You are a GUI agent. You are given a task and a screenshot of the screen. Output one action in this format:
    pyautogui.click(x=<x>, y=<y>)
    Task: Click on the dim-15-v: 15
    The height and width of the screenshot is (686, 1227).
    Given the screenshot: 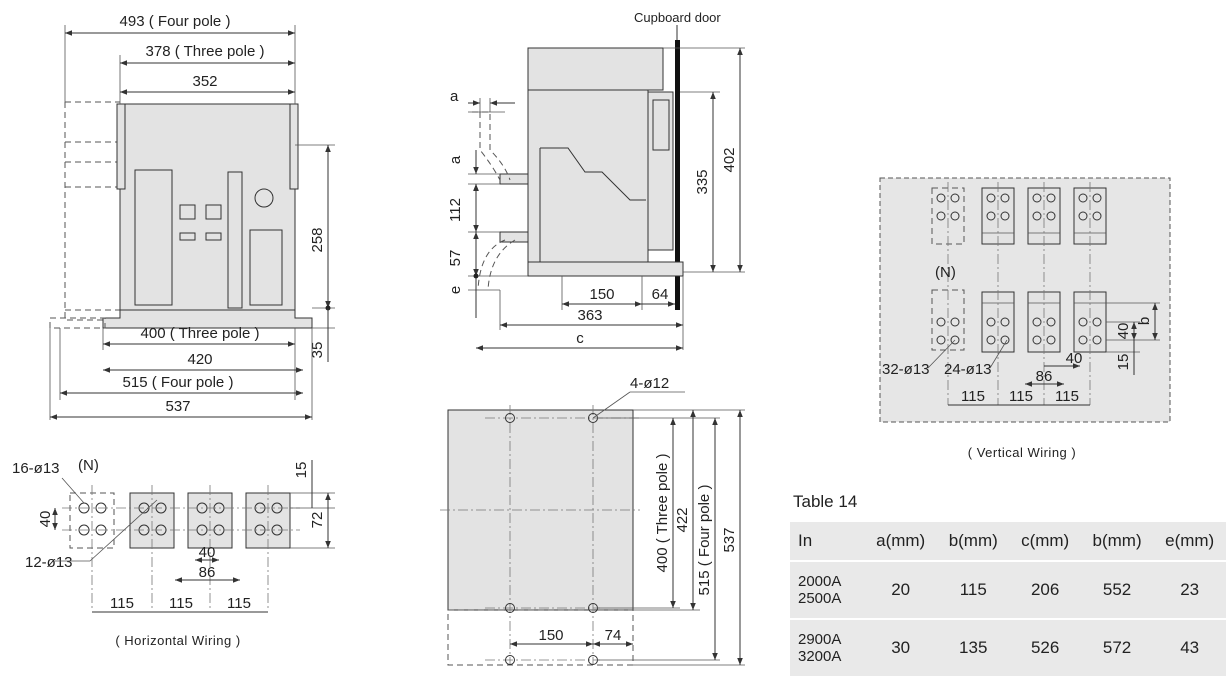 What is the action you would take?
    pyautogui.click(x=1123, y=362)
    